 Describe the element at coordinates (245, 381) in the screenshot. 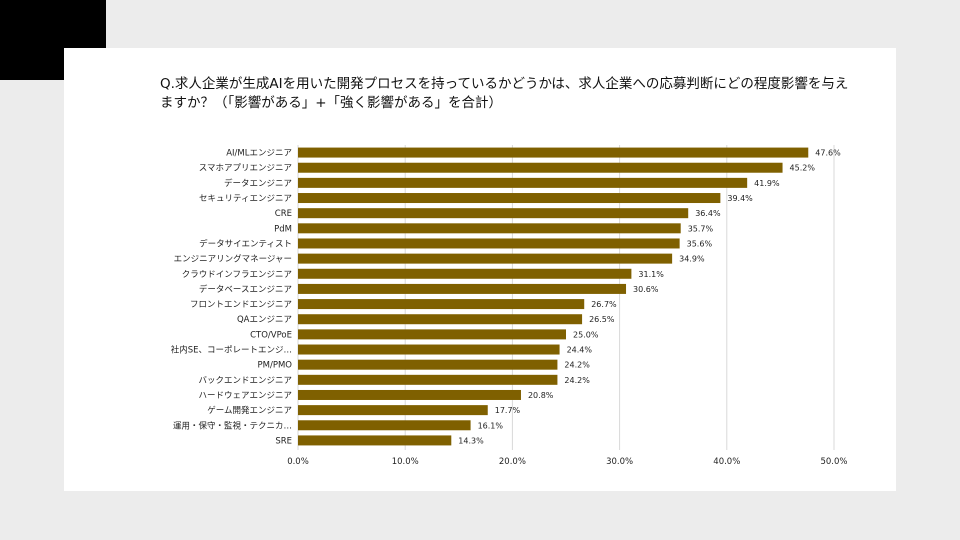

I see `category-label: バックエンドエンジニア` at that location.